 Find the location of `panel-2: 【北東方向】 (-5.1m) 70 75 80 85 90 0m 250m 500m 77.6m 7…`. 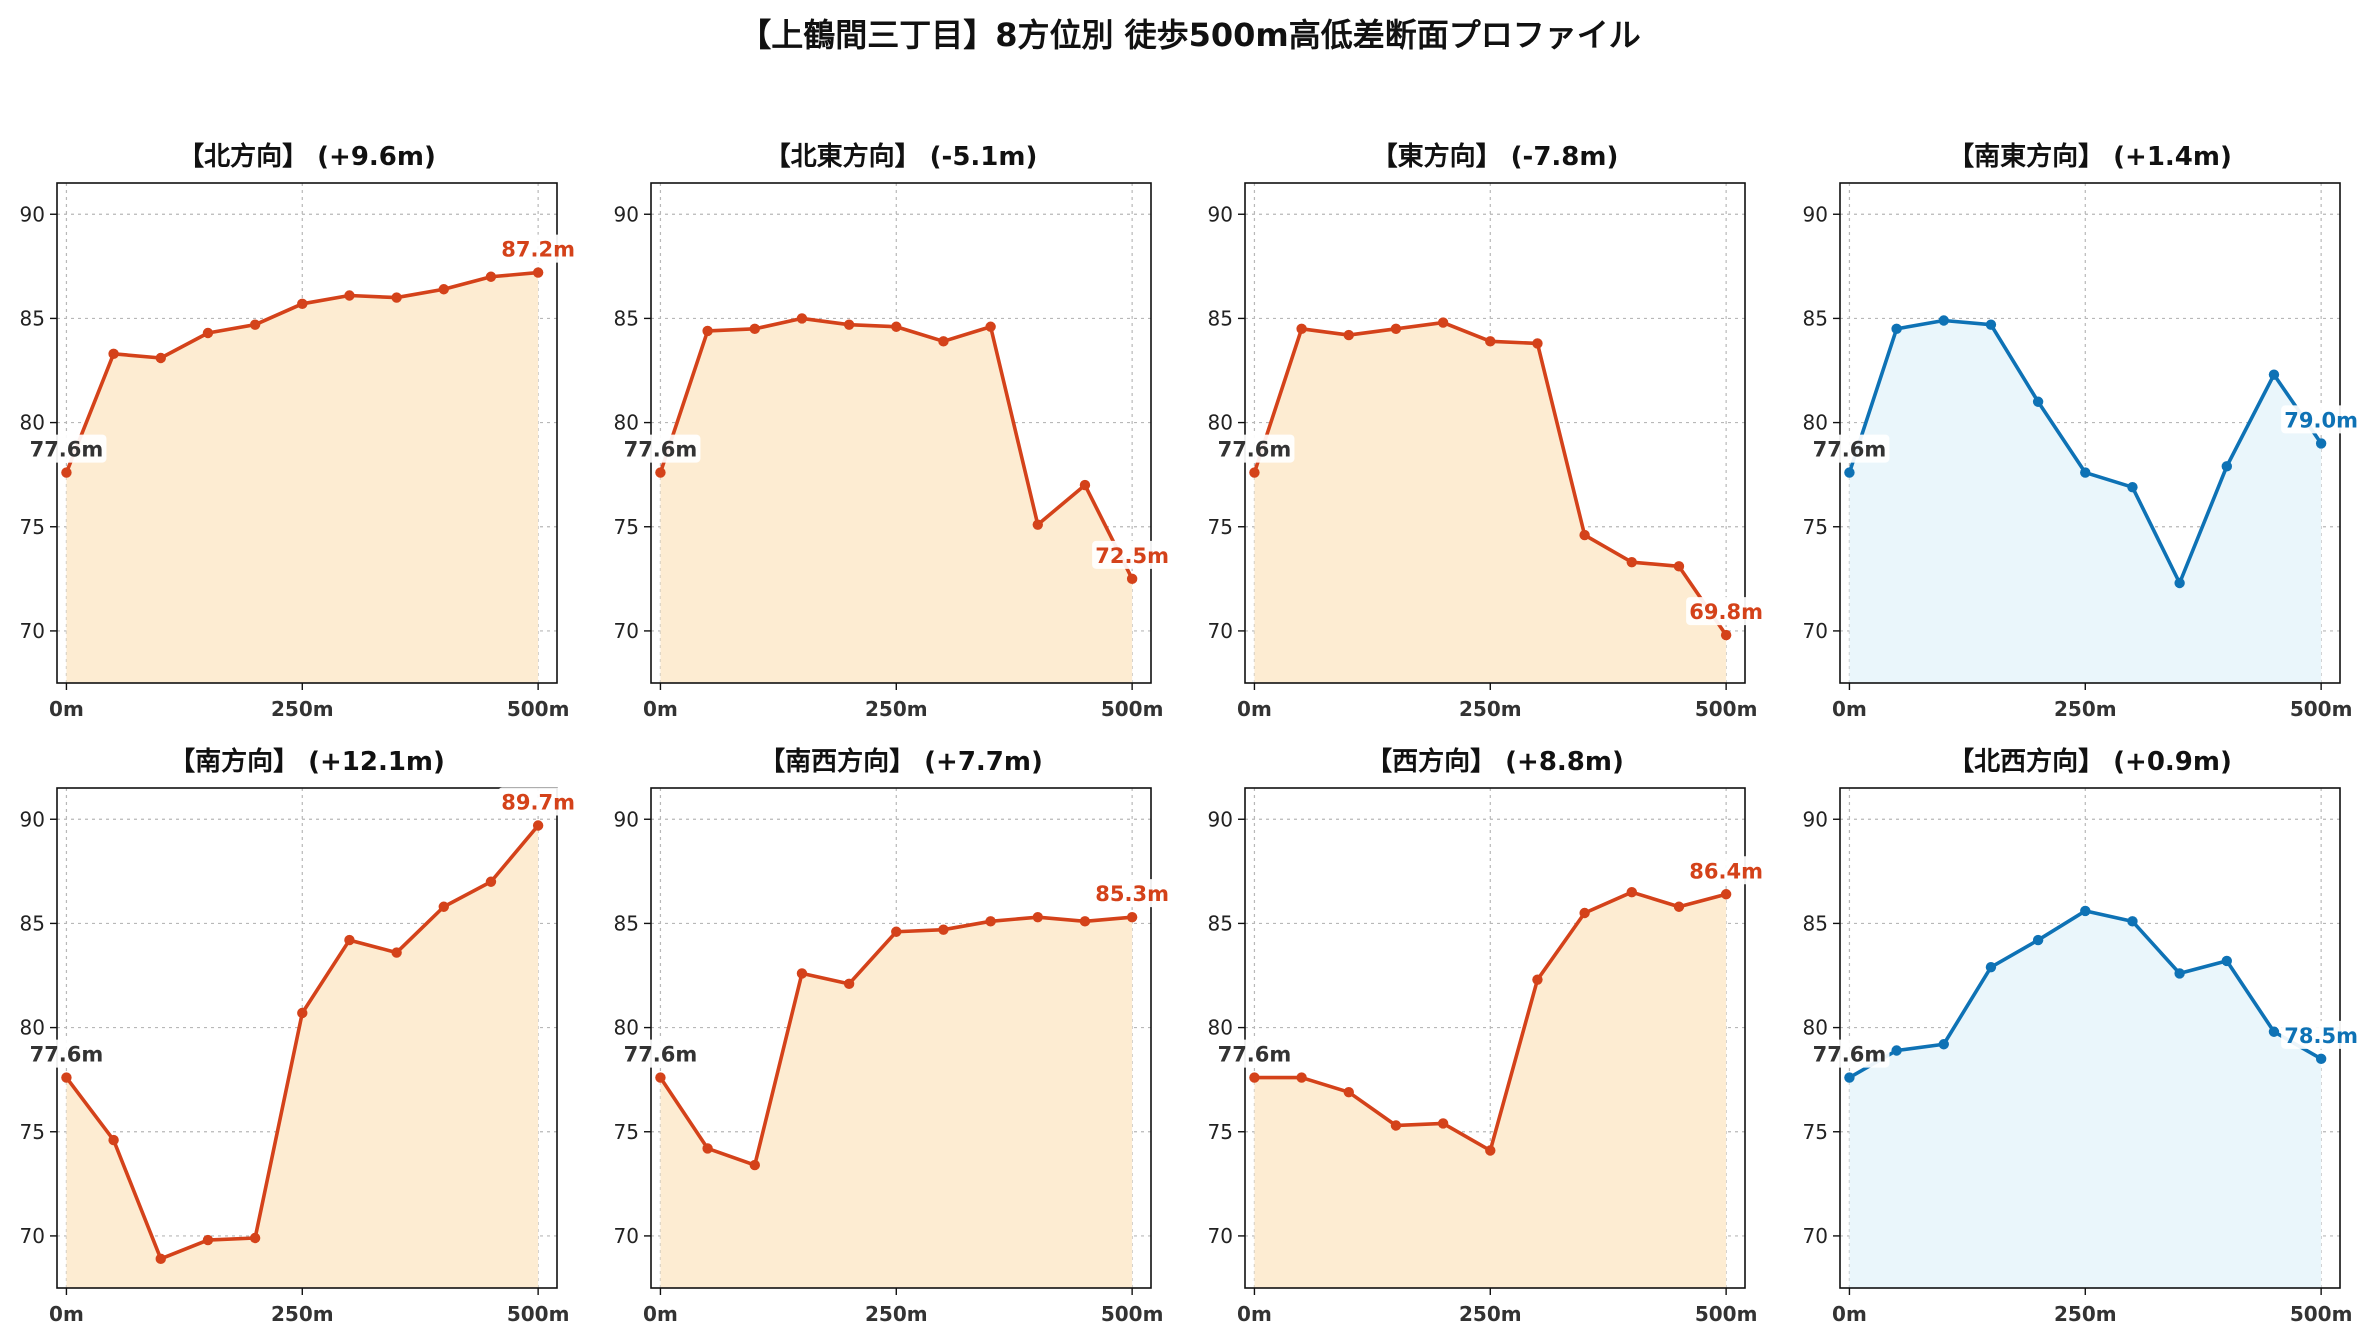

panel-2: 【北東方向】 (-5.1m) 70 75 80 85 90 0m 250m 500m 77.6m 7… is located at coordinates (893, 431).